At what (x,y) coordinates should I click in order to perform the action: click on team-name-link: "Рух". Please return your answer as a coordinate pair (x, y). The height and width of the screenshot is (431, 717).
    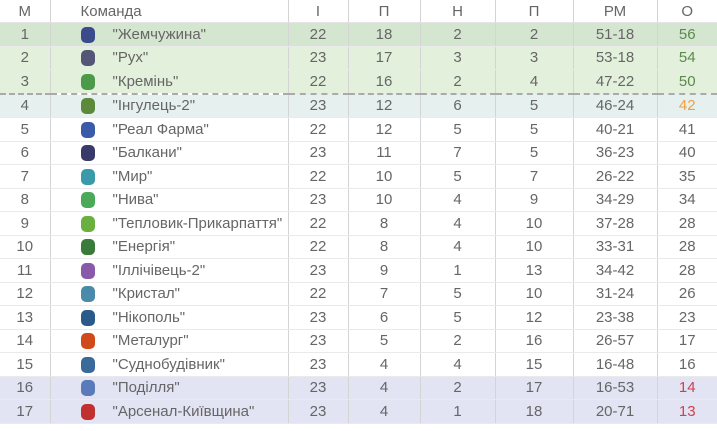
    Looking at the image, I should click on (130, 58).